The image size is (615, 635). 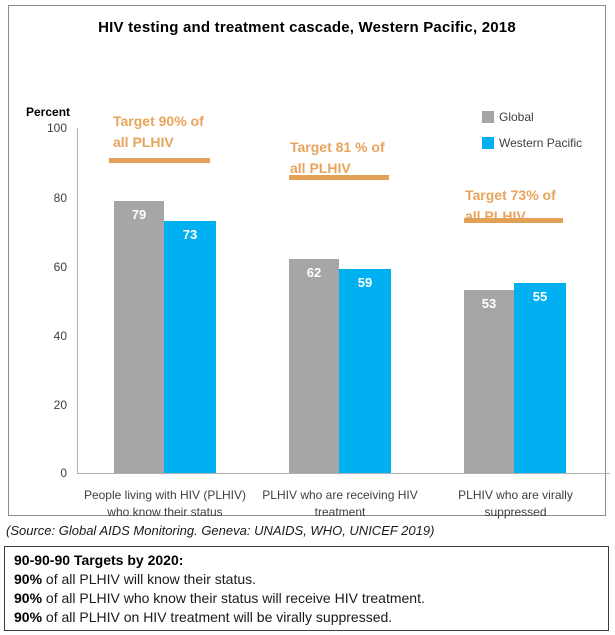 I want to click on target-annotation-73-line2: all PLHIV, so click(x=495, y=216).